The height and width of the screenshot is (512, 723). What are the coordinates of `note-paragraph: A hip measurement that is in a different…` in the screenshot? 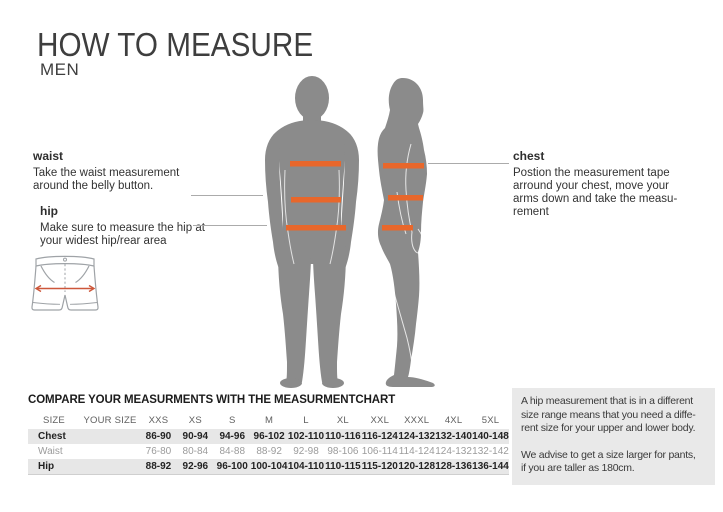 It's located at (608, 414).